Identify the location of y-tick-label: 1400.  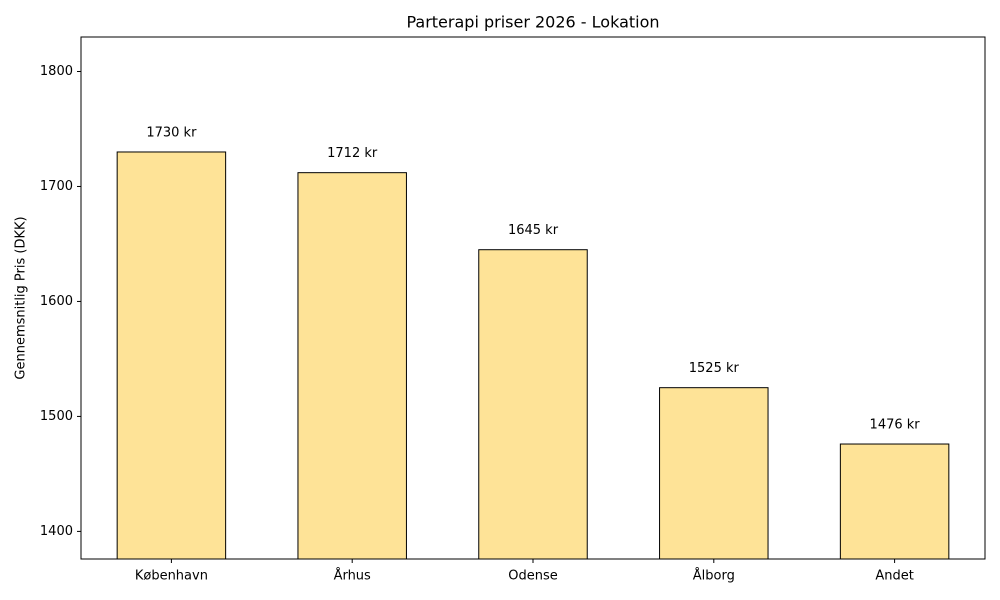
(56, 531).